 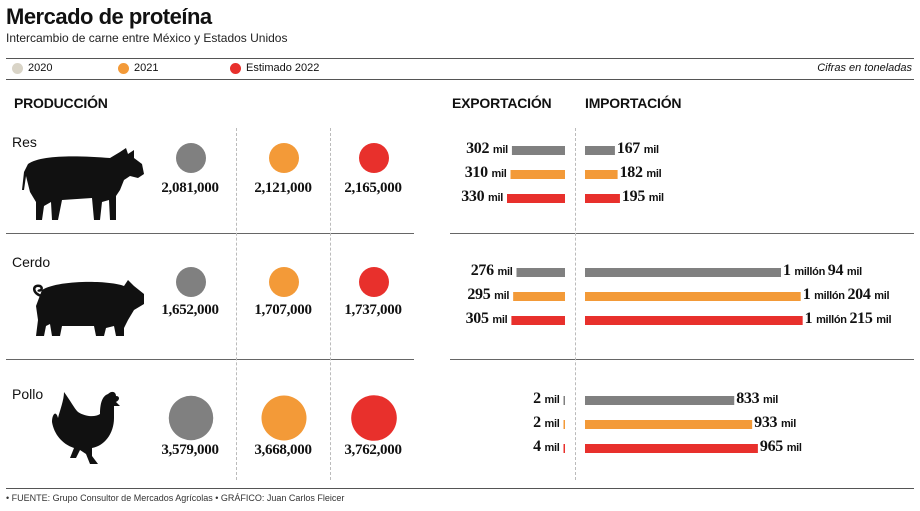 What do you see at coordinates (61, 103) in the screenshot?
I see `production-heading: PRODUCCIÓN` at bounding box center [61, 103].